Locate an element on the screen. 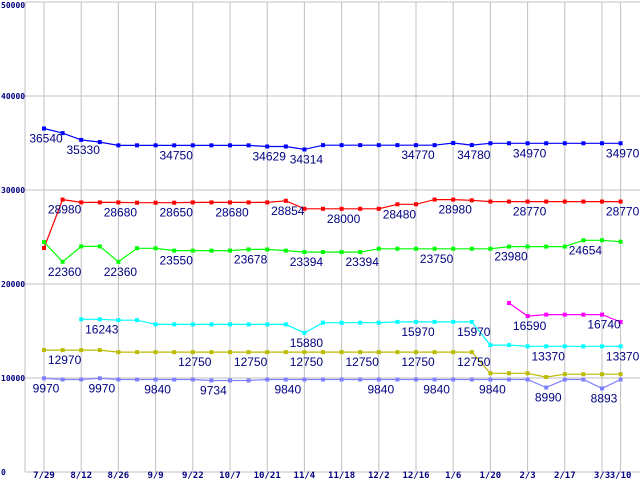 This screenshot has width=640, height=480. data-label: 9840 is located at coordinates (157, 390).